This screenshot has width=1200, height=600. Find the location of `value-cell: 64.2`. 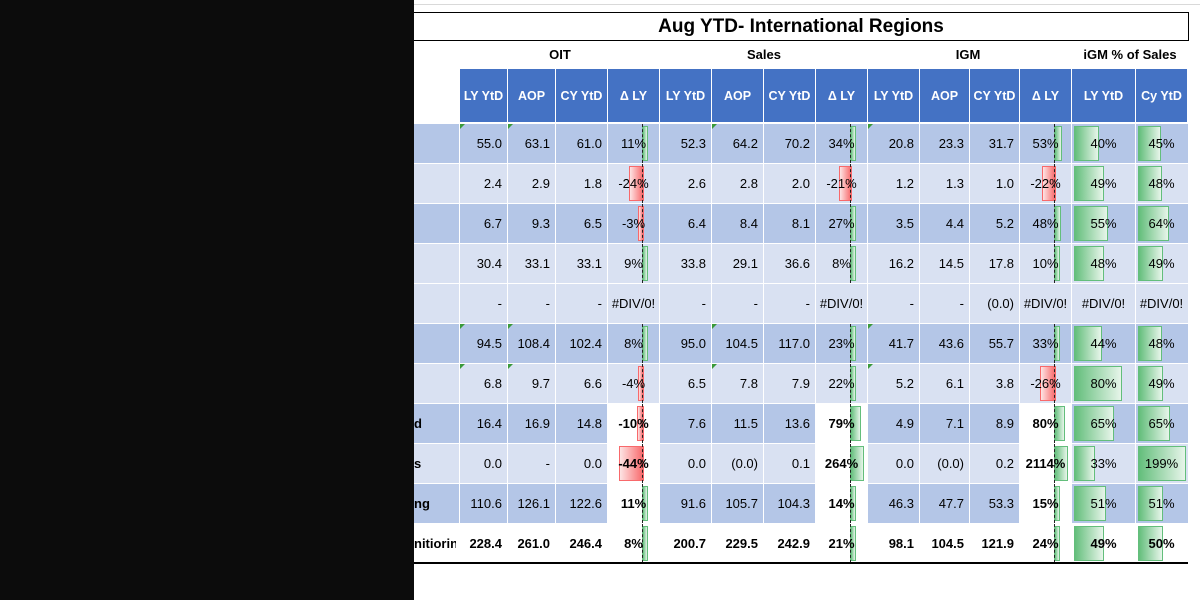

value-cell: 64.2 is located at coordinates (745, 143).